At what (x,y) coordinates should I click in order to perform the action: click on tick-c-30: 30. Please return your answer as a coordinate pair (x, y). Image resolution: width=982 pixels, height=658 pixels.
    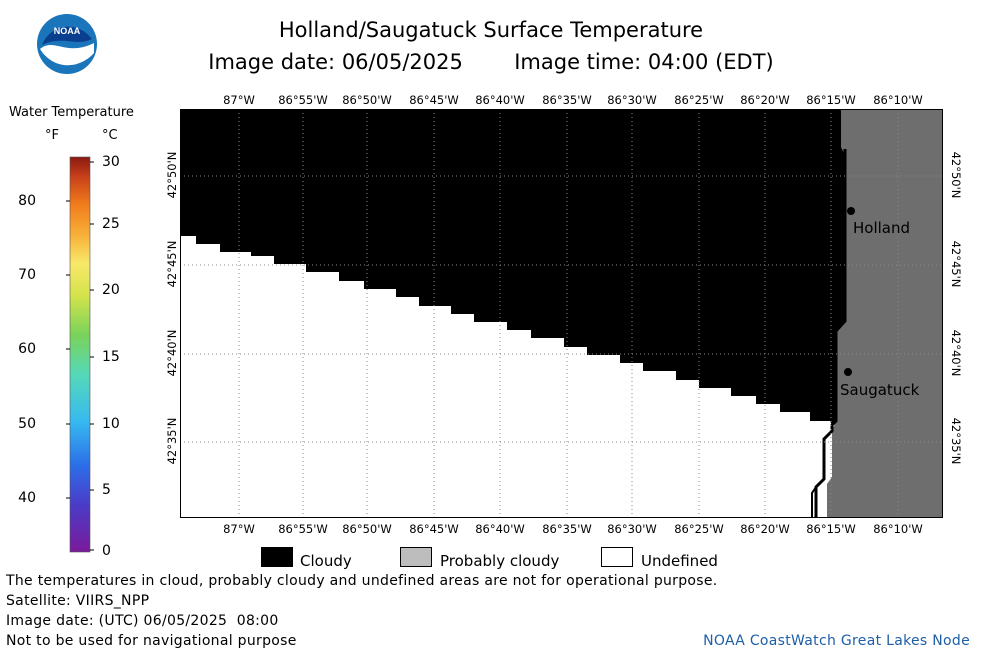
    Looking at the image, I should click on (111, 162).